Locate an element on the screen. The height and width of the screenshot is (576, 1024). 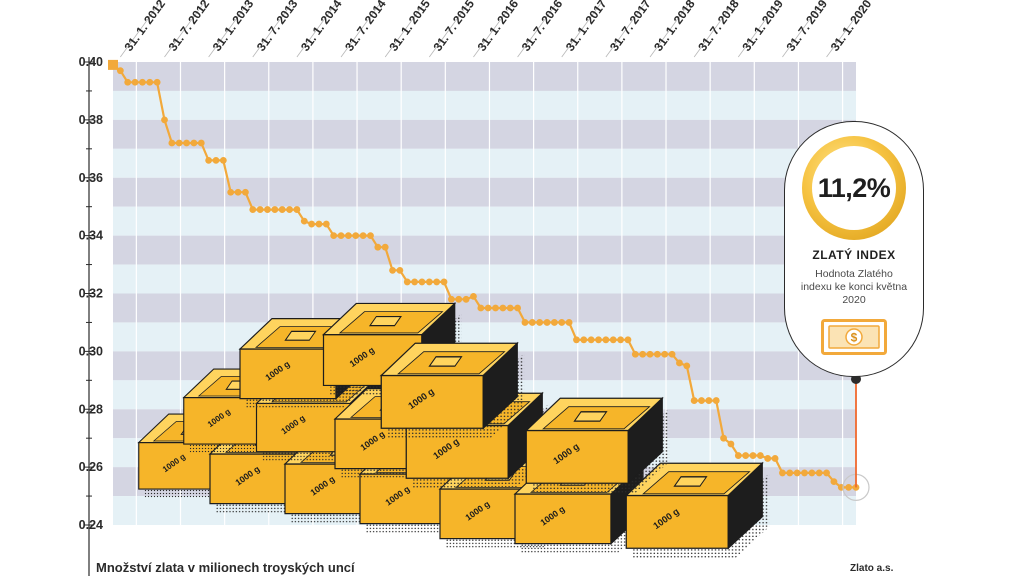
x-tick-label: 31. 7. 2018 is located at coordinates (718, 27).